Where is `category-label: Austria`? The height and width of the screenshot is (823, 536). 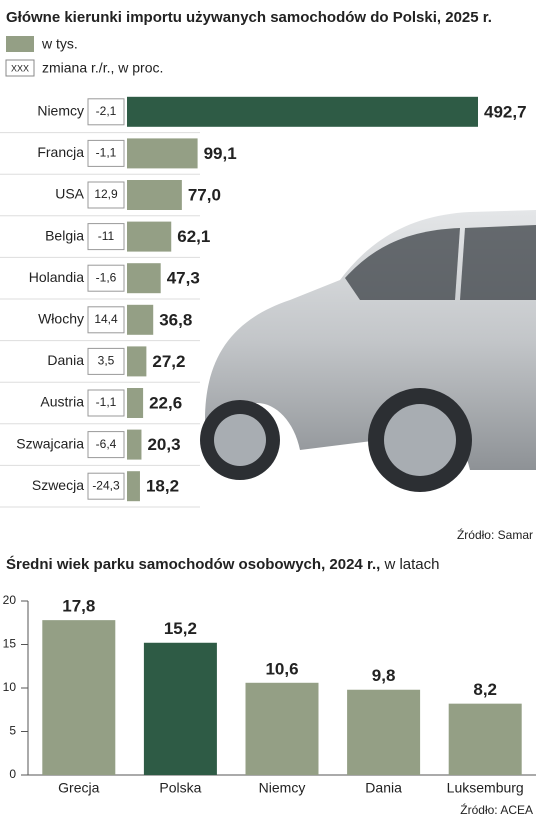
category-label: Austria is located at coordinates (62, 402).